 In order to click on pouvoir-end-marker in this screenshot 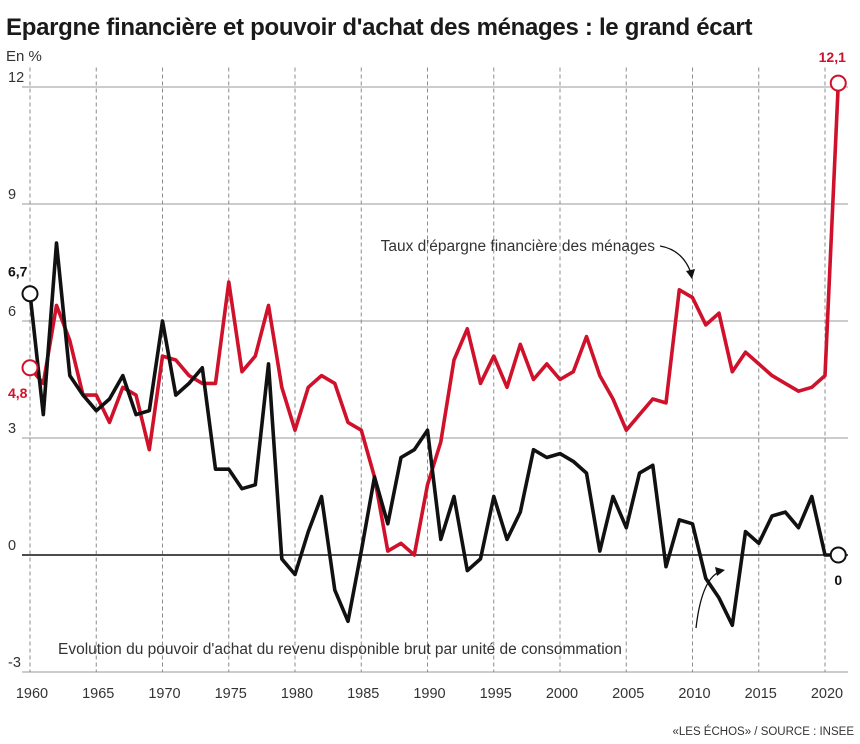, I will do `click(838, 555)`.